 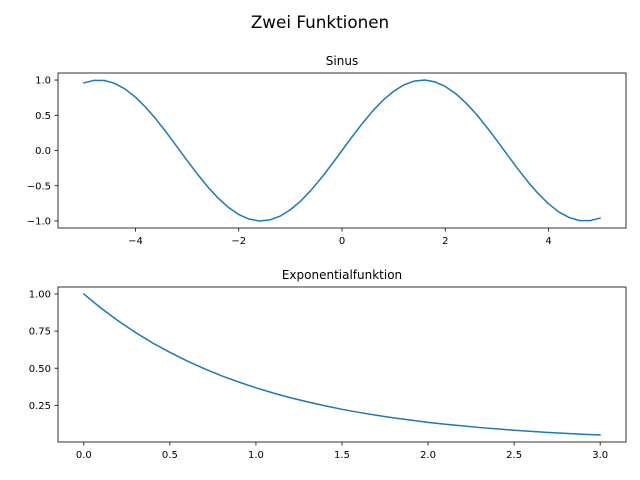 What do you see at coordinates (600, 455) in the screenshot?
I see `exp-x-tick-label: 3.0` at bounding box center [600, 455].